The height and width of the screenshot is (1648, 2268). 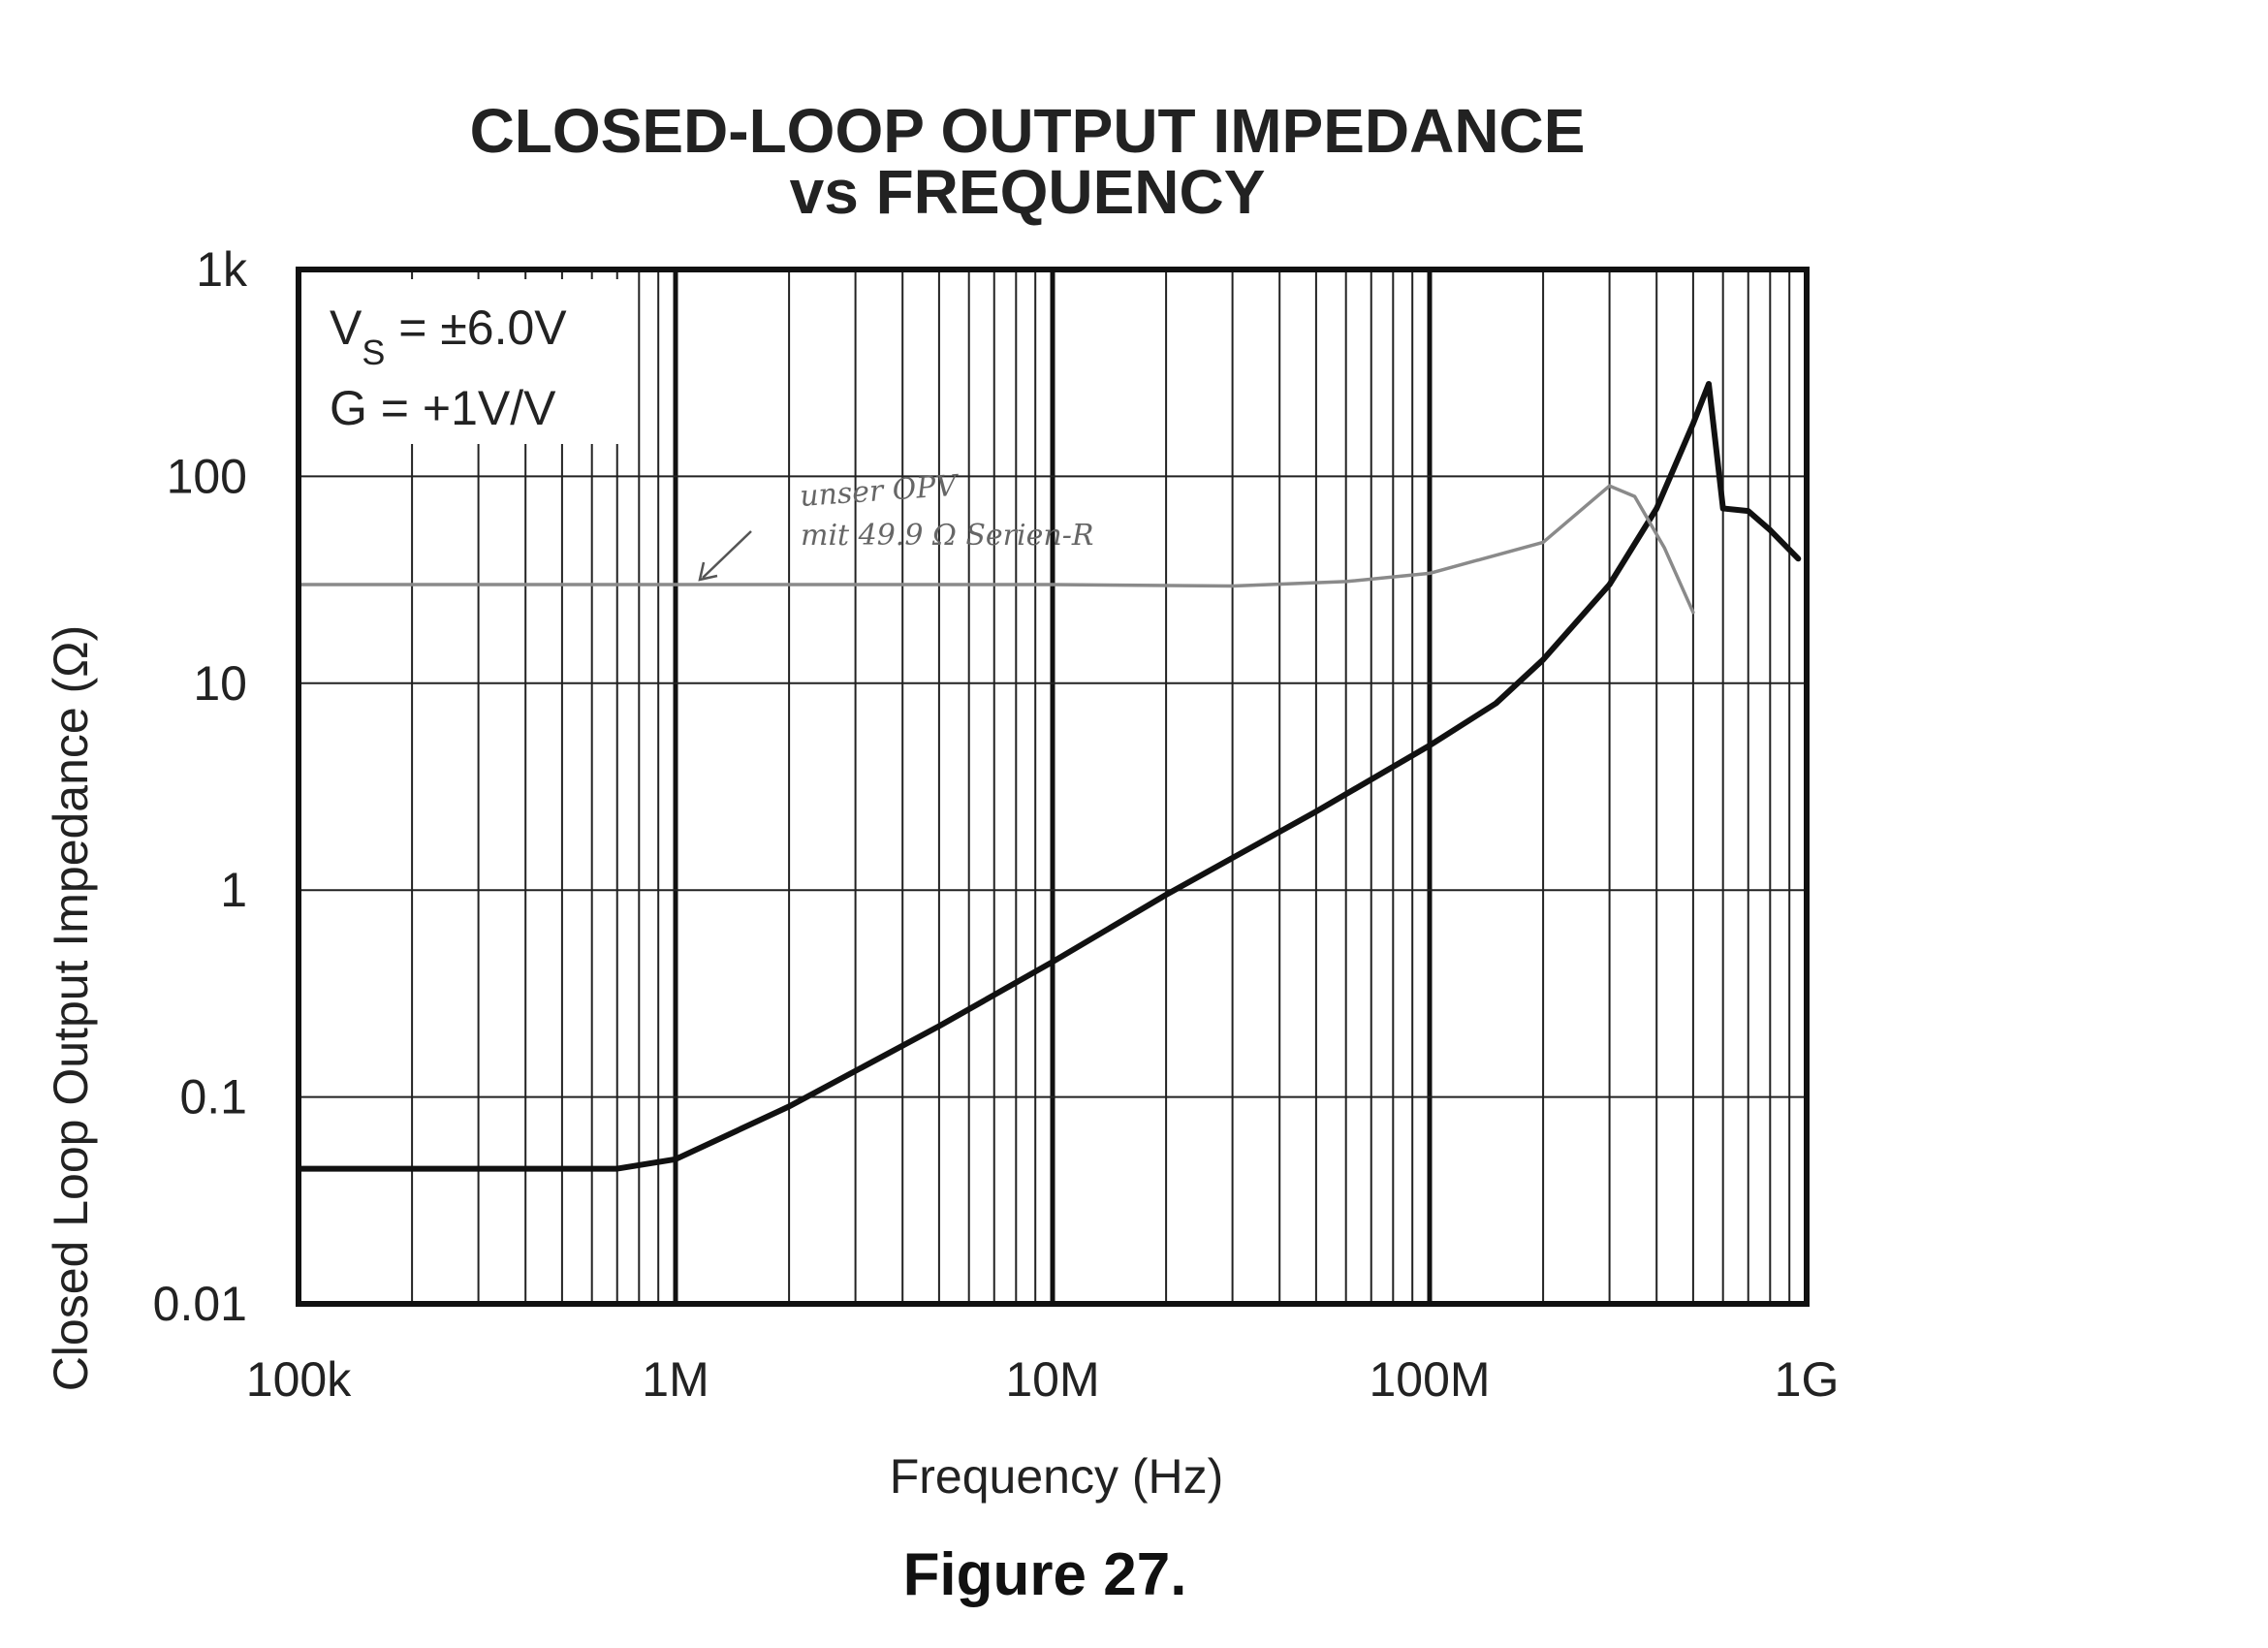 What do you see at coordinates (676, 1379) in the screenshot?
I see `x-tick-label: 1M` at bounding box center [676, 1379].